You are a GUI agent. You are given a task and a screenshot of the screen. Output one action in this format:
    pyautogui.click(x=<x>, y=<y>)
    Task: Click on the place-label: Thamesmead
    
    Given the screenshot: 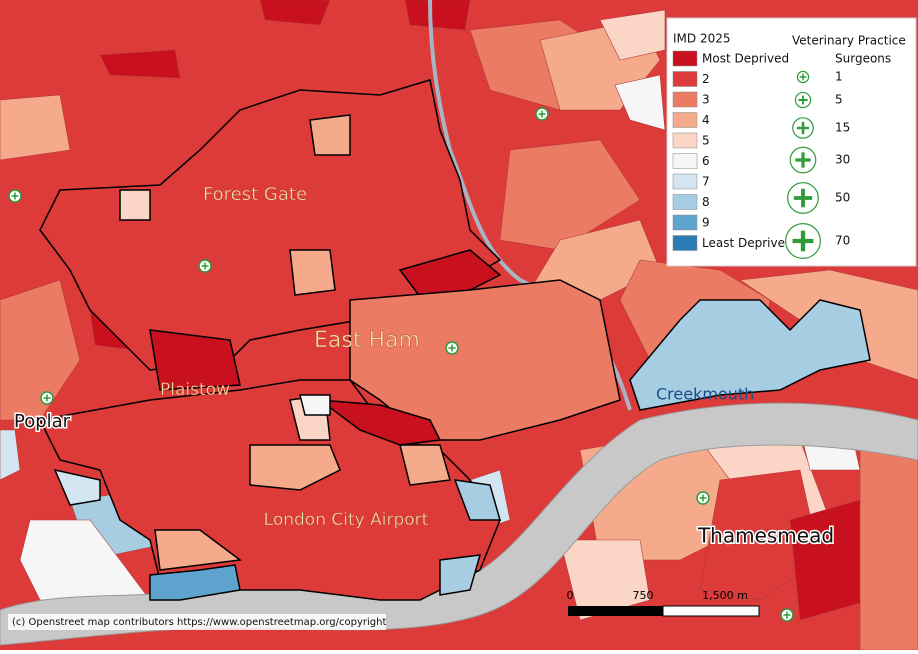 What is the action you would take?
    pyautogui.click(x=765, y=536)
    